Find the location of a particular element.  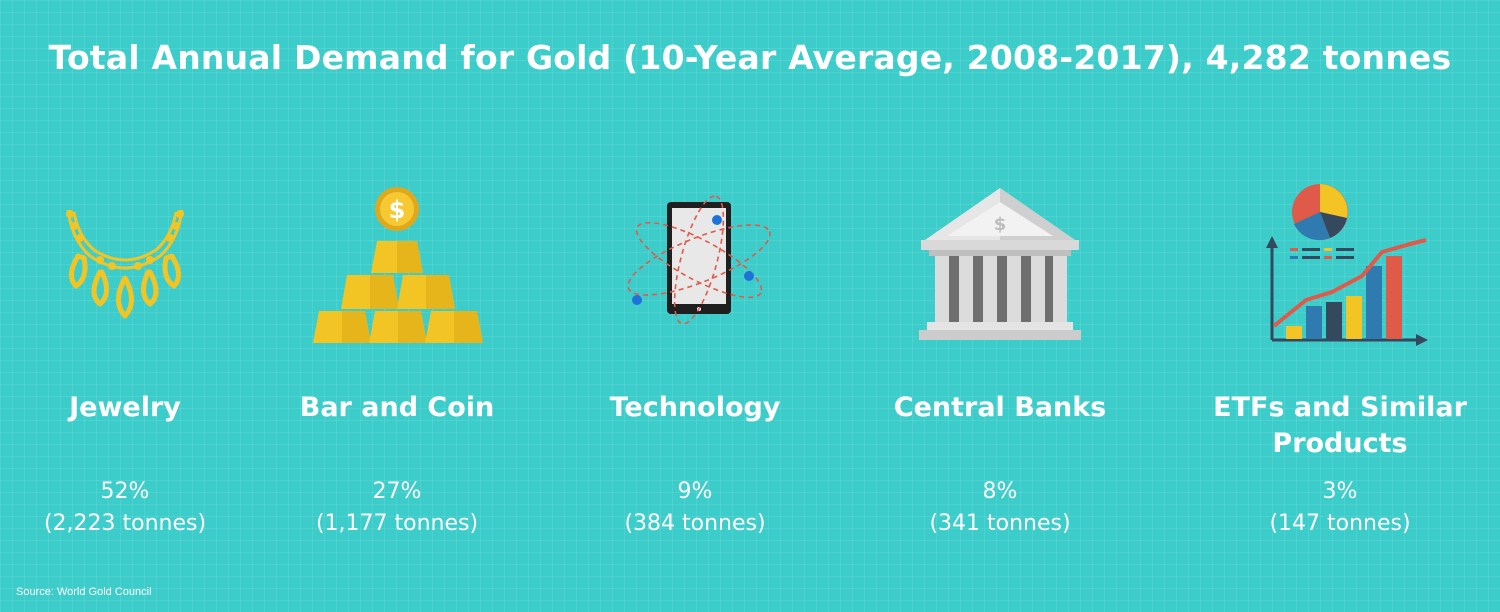

category-tonnes: (147 tonnes) is located at coordinates (1340, 523).